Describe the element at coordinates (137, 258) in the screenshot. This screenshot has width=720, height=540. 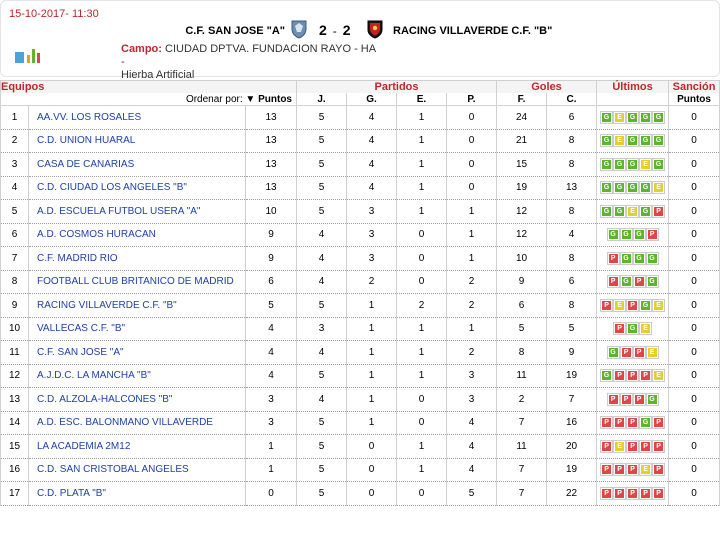
I see `cell-team: C.F. MADRID RIO` at that location.